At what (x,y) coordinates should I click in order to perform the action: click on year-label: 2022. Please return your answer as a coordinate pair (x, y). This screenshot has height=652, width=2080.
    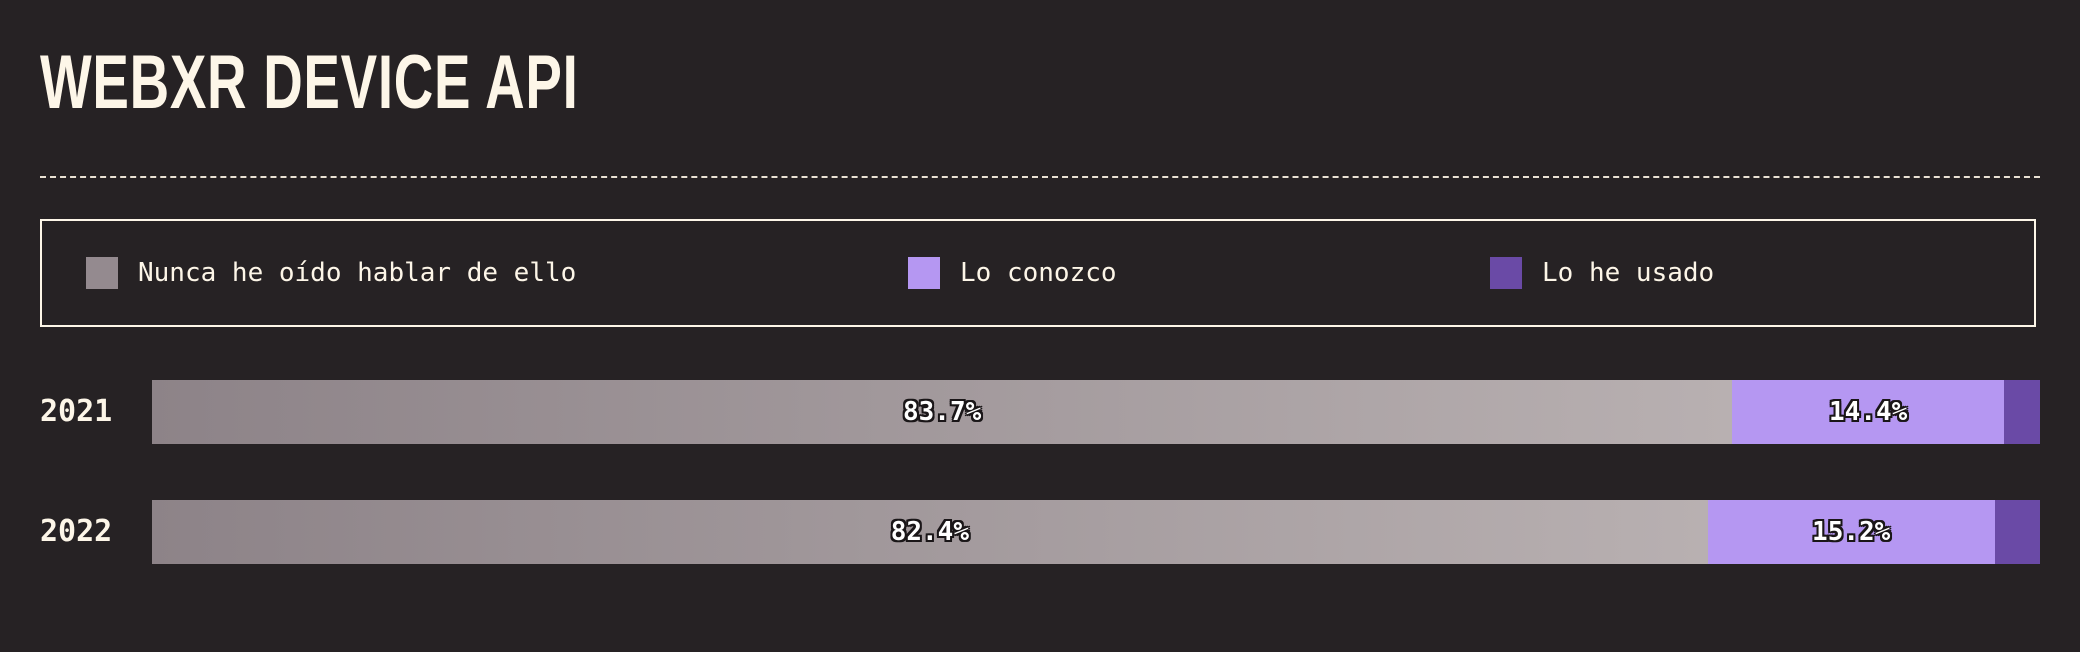
    Looking at the image, I should click on (76, 531).